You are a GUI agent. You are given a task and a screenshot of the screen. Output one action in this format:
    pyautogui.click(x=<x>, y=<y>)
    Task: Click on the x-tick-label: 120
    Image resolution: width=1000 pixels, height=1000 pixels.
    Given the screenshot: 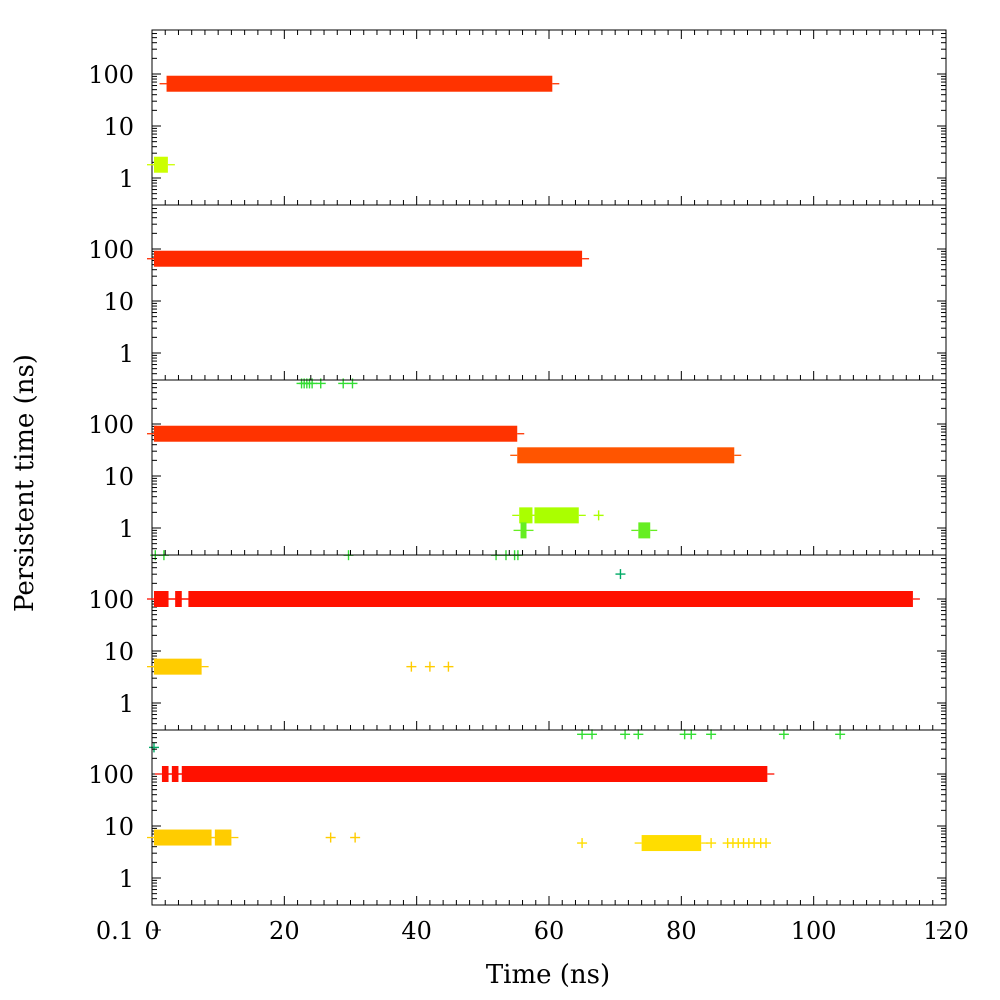 What is the action you would take?
    pyautogui.click(x=946, y=931)
    